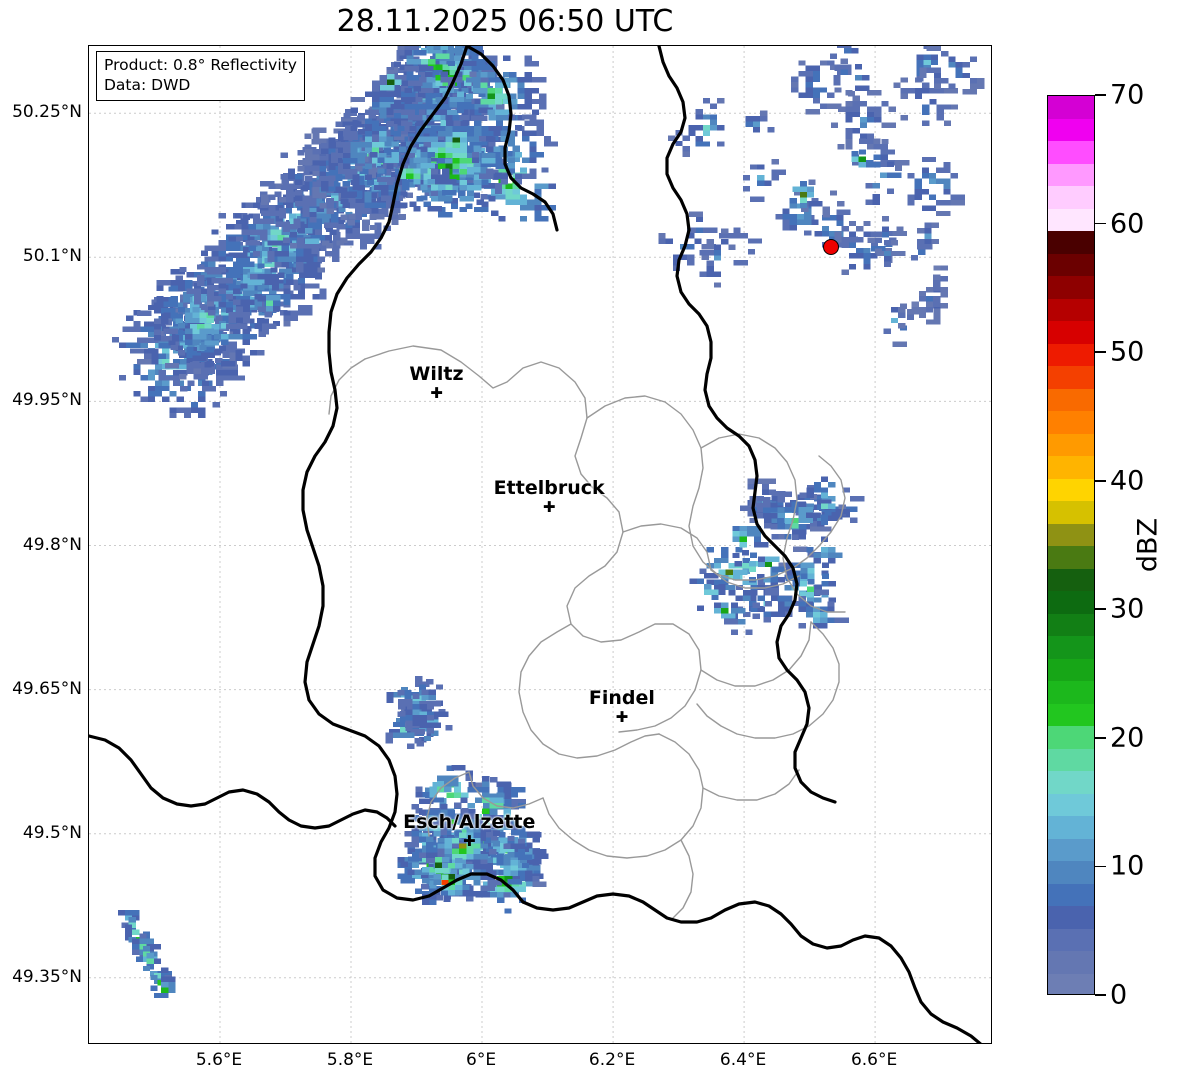  I want to click on x-axis-tick-label: 5.6°E, so click(219, 1060).